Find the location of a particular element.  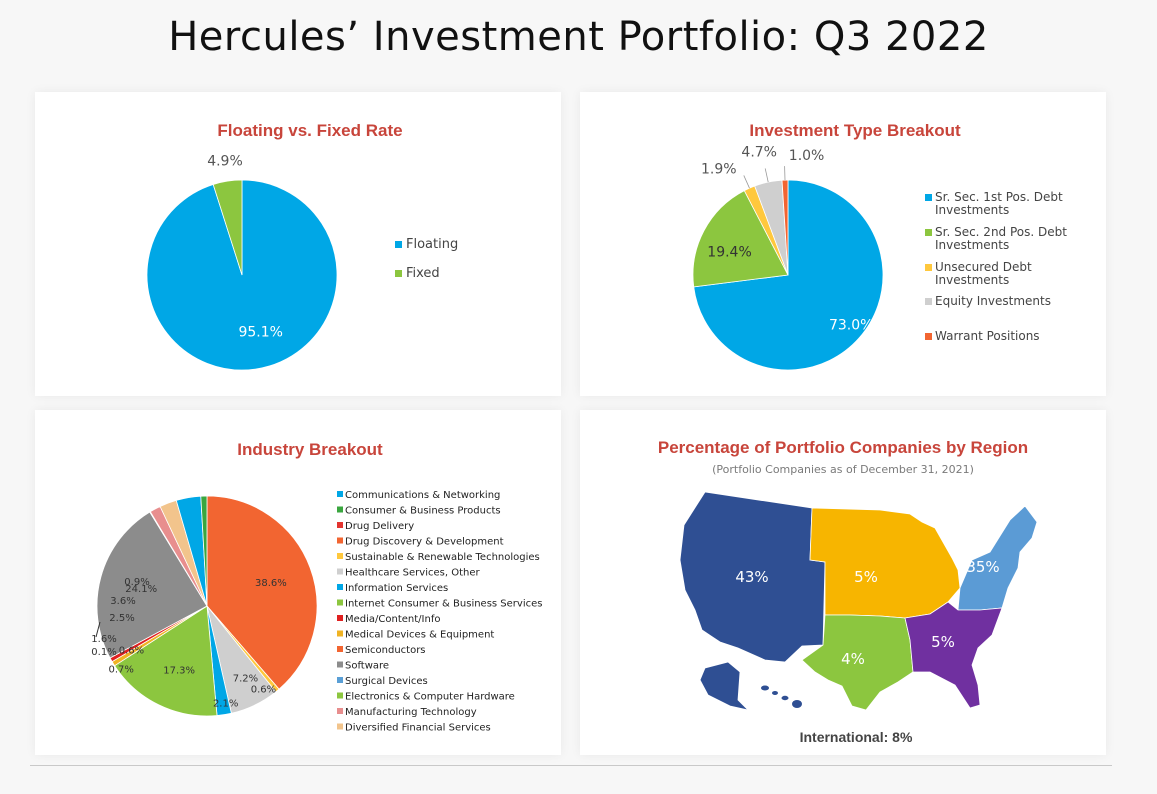

data-label-consumer-business-products: 0.9% is located at coordinates (136, 582).